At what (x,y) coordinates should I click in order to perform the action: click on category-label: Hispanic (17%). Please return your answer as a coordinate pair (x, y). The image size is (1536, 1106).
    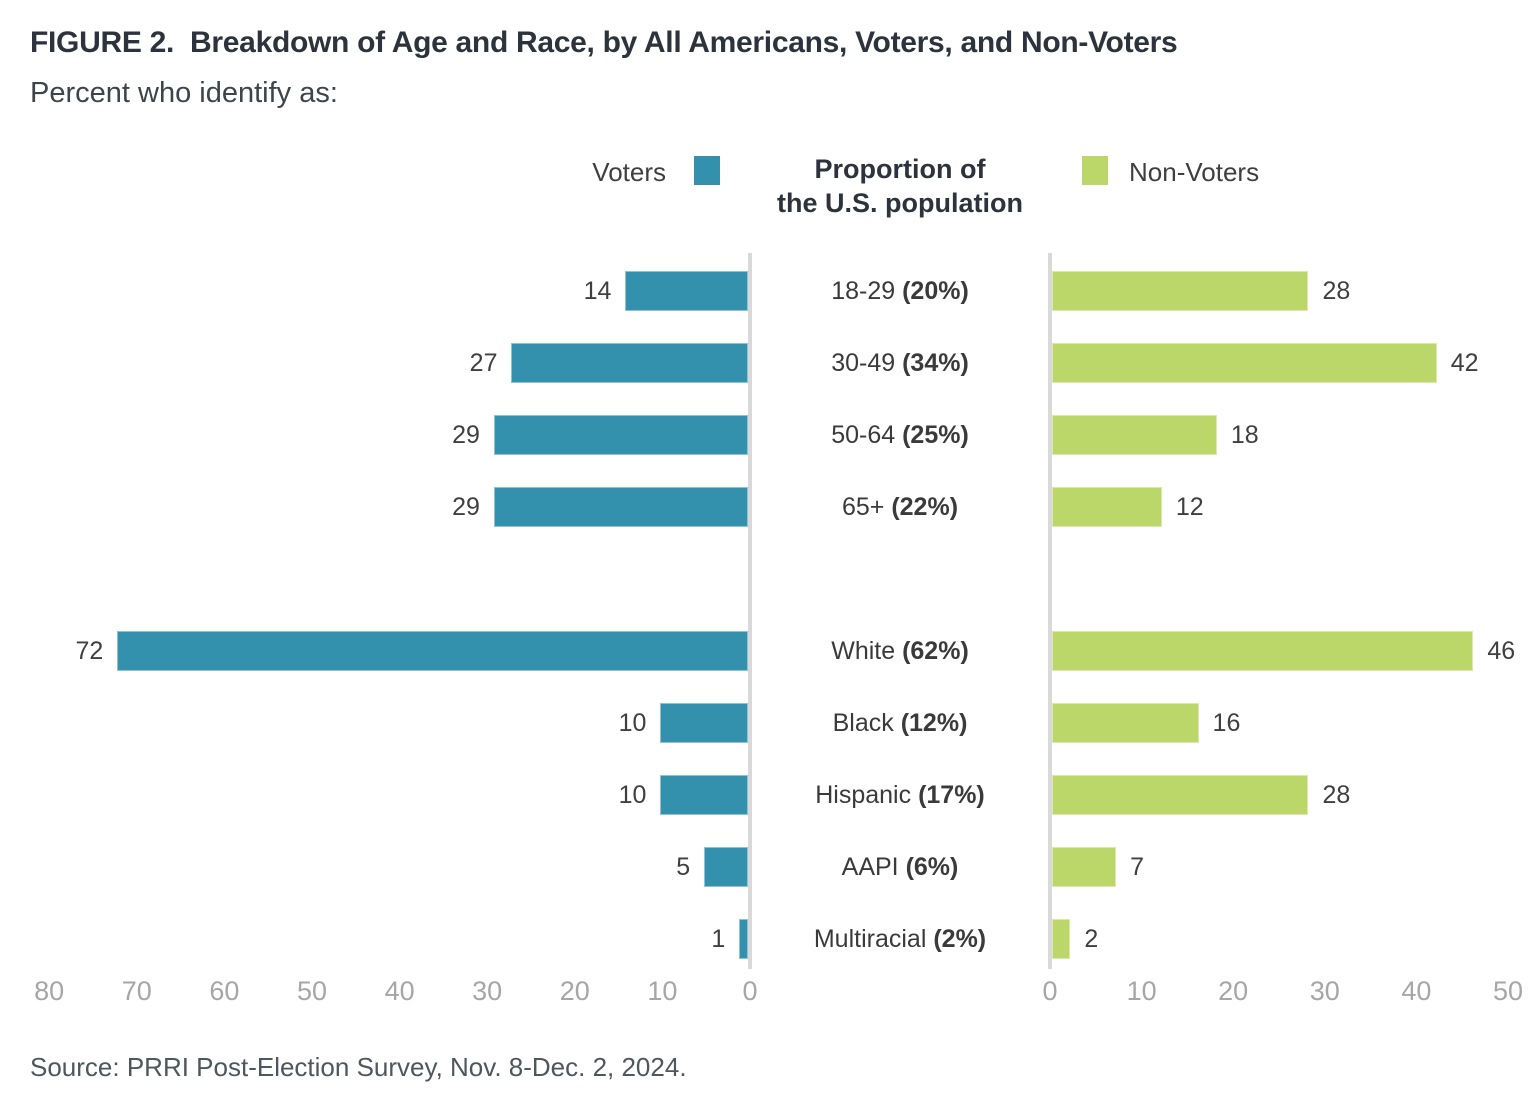
    Looking at the image, I should click on (900, 795).